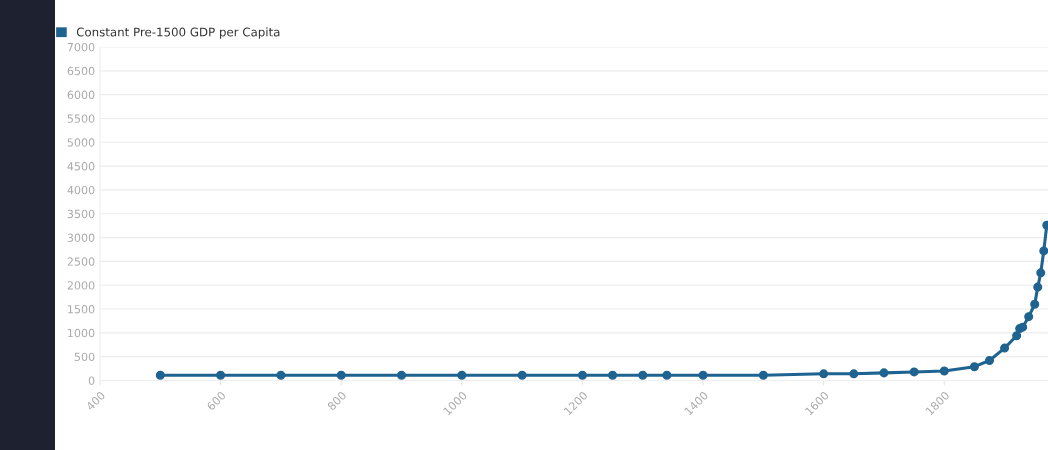 This screenshot has height=450, width=1048. I want to click on x-tick-label: 600, so click(216, 400).